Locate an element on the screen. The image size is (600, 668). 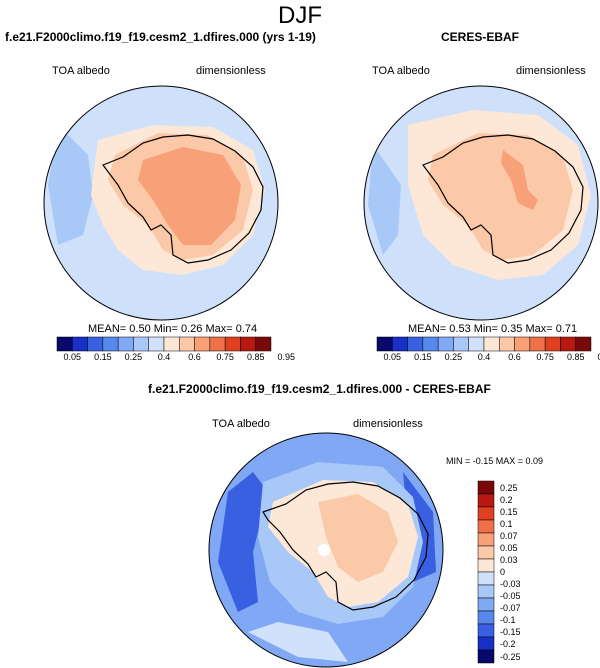
colorbar-tick-label: -0.15 is located at coordinates (510, 632).